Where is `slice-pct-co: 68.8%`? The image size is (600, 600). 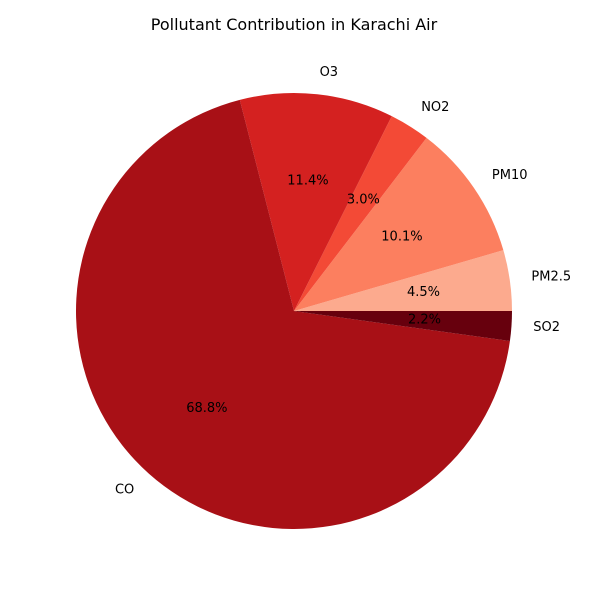
slice-pct-co: 68.8% is located at coordinates (206, 408).